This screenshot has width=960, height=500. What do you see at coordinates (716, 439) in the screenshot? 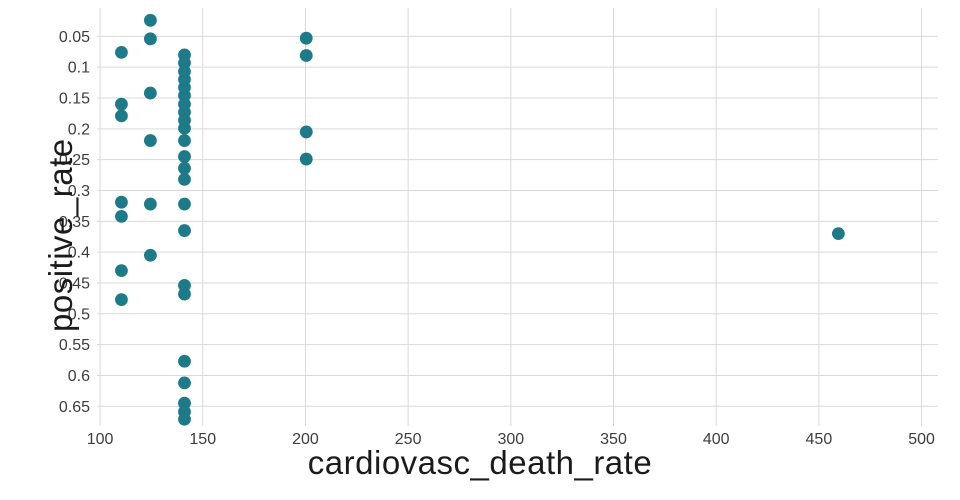
I see `x-tick-label: 400` at bounding box center [716, 439].